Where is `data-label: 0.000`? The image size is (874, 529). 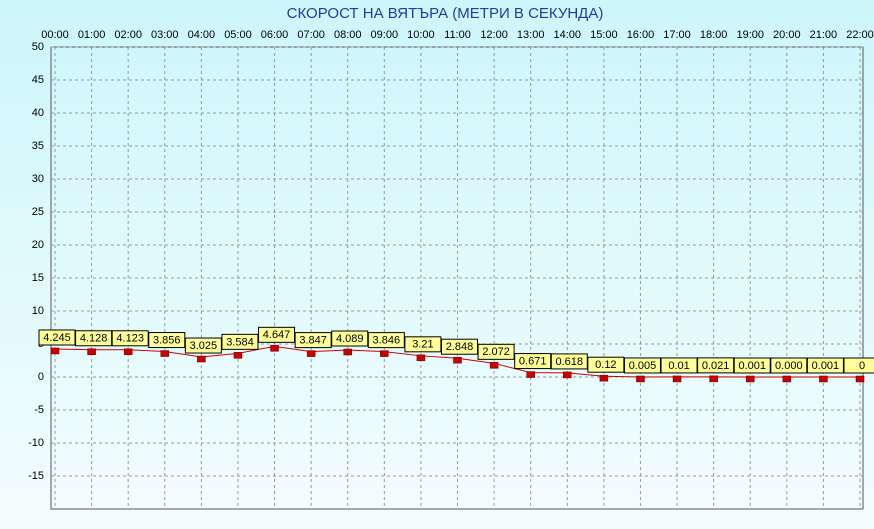 data-label: 0.000 is located at coordinates (789, 366).